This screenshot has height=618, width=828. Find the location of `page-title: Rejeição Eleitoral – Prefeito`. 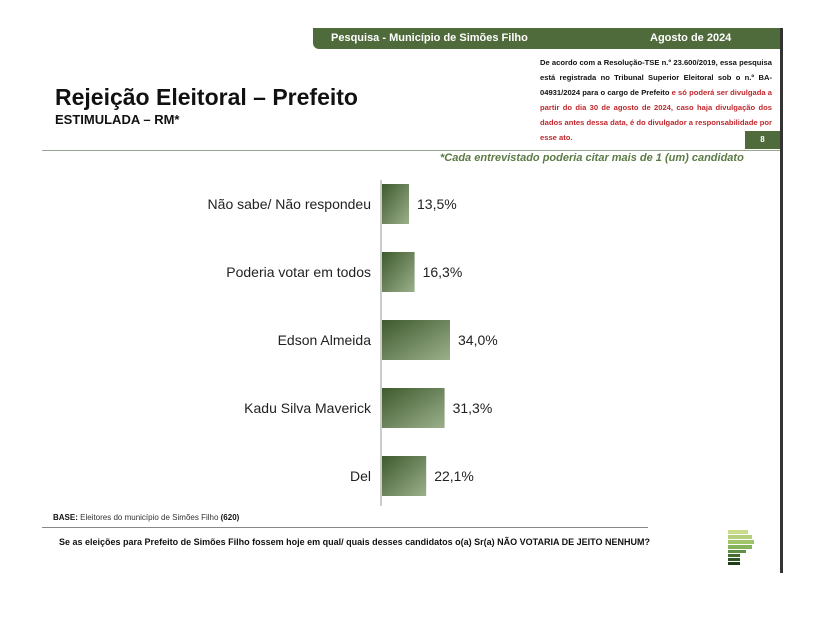

page-title: Rejeição Eleitoral – Prefeito is located at coordinates (206, 97).